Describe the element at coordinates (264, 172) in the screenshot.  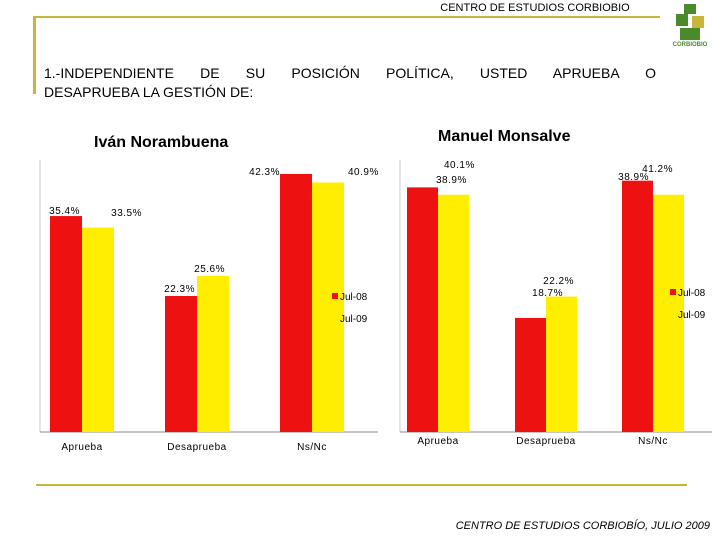
I see `data-label-jul-08-nsnc: 42.3%` at that location.